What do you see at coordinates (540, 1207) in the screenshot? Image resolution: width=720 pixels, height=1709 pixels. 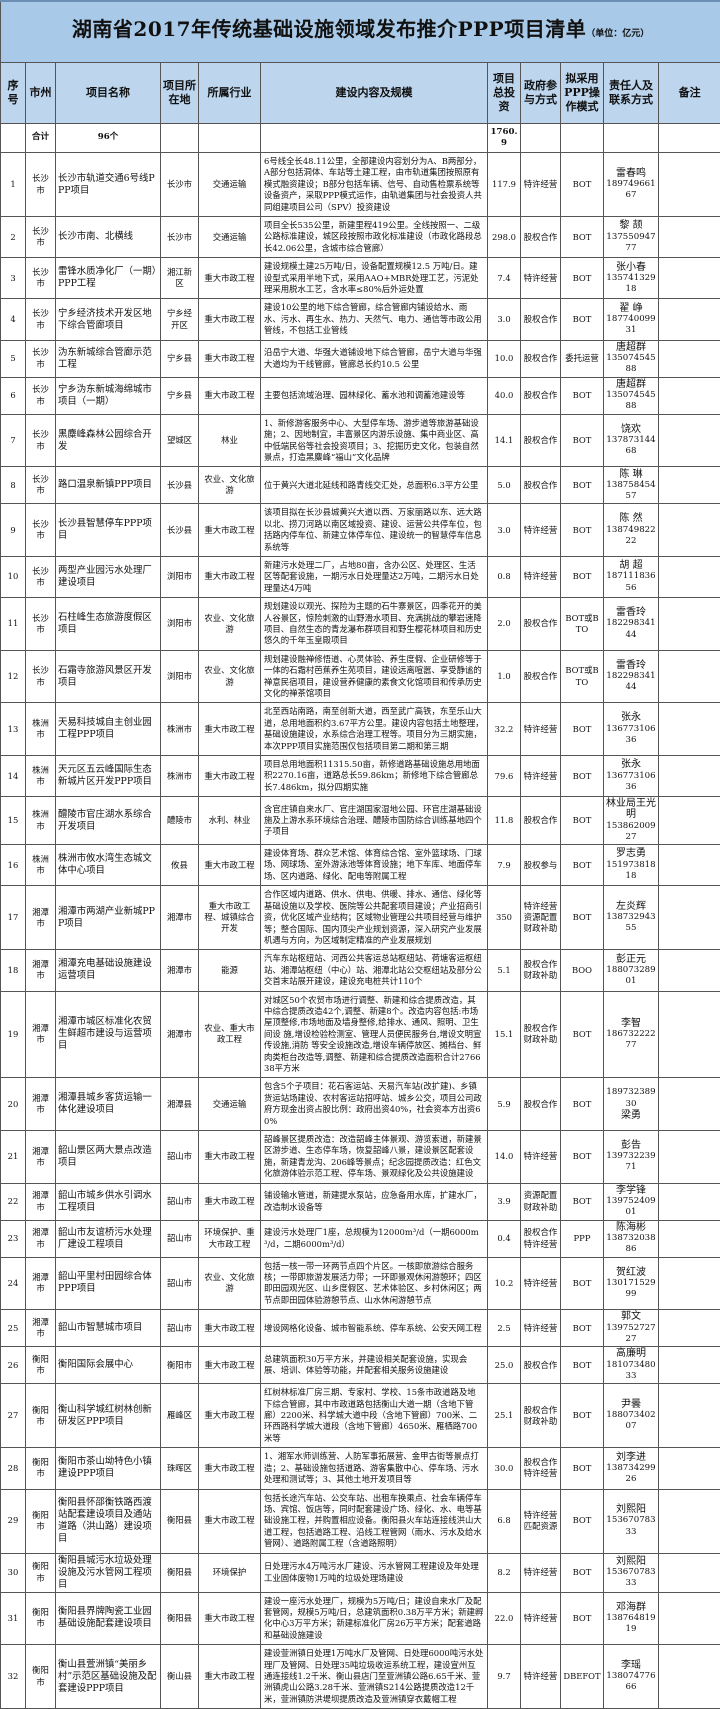 I see `gov-participation-item: 财政补助` at bounding box center [540, 1207].